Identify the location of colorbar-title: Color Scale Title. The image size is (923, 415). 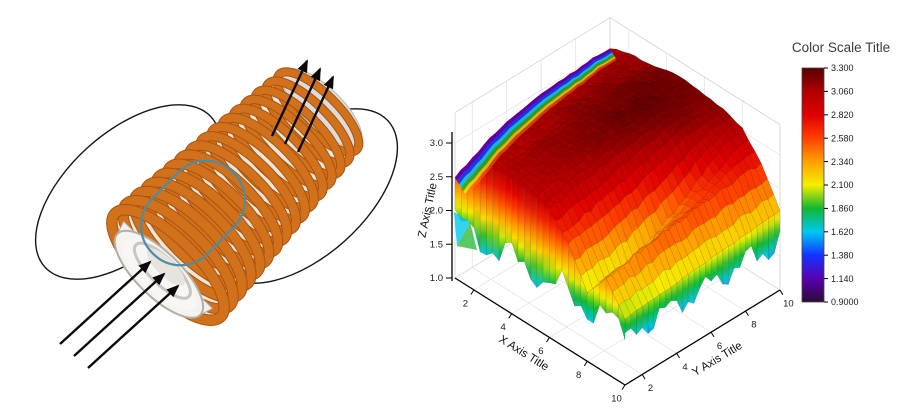
(841, 47).